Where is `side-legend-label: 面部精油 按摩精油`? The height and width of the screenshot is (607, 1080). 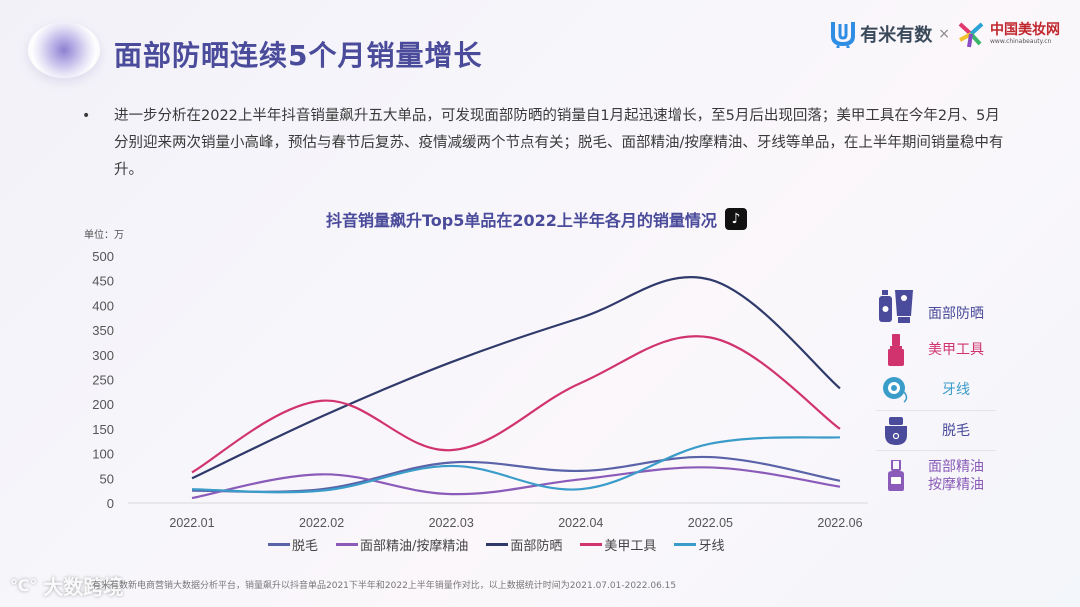
side-legend-label: 面部精油 按摩精油 is located at coordinates (956, 476).